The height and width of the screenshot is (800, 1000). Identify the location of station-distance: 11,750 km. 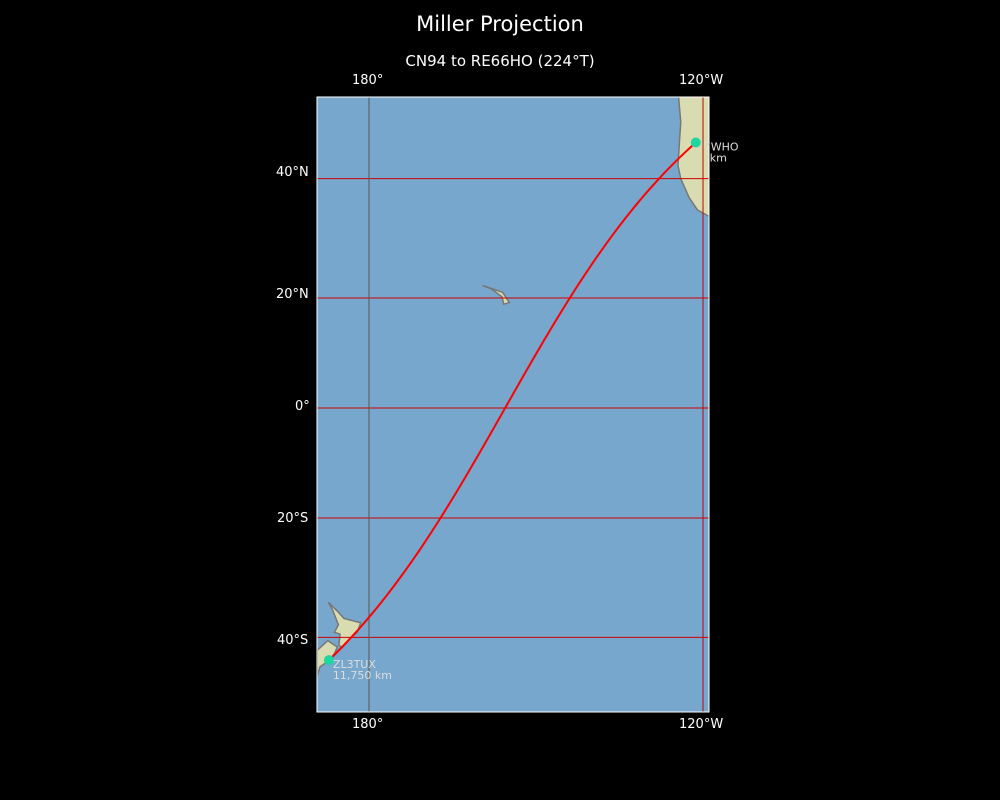
(362, 675).